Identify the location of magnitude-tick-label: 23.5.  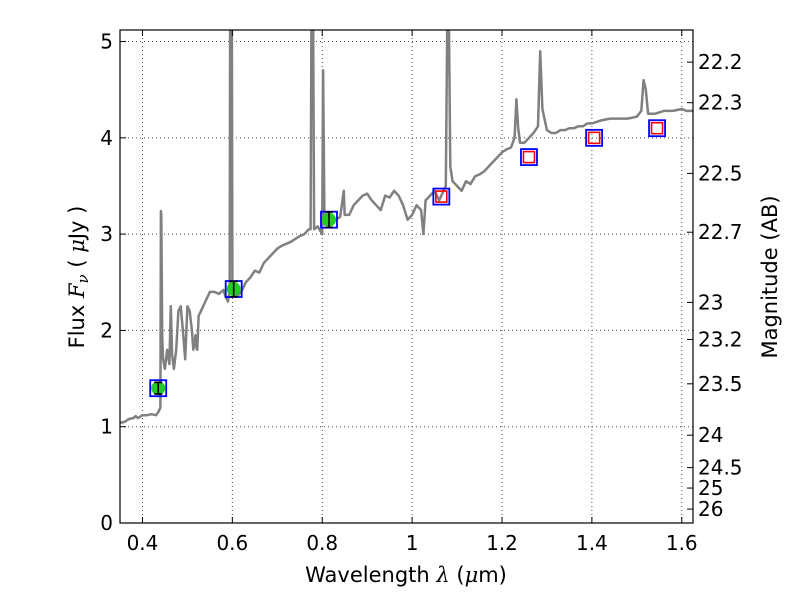
(720, 384).